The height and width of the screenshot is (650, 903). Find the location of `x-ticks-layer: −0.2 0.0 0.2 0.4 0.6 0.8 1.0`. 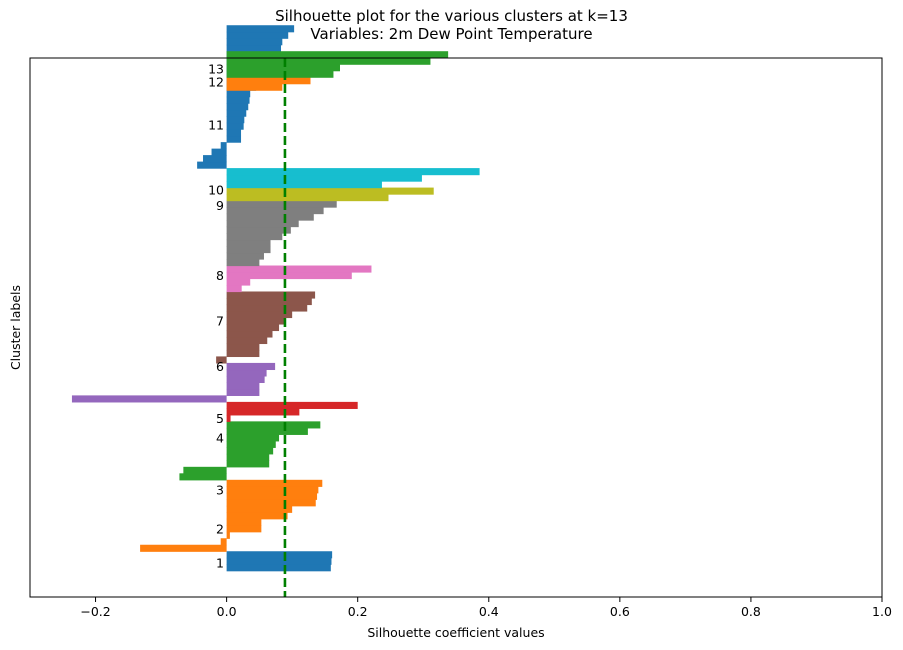

x-ticks-layer: −0.2 0.0 0.2 0.4 0.6 0.8 1.0 is located at coordinates (486, 608).